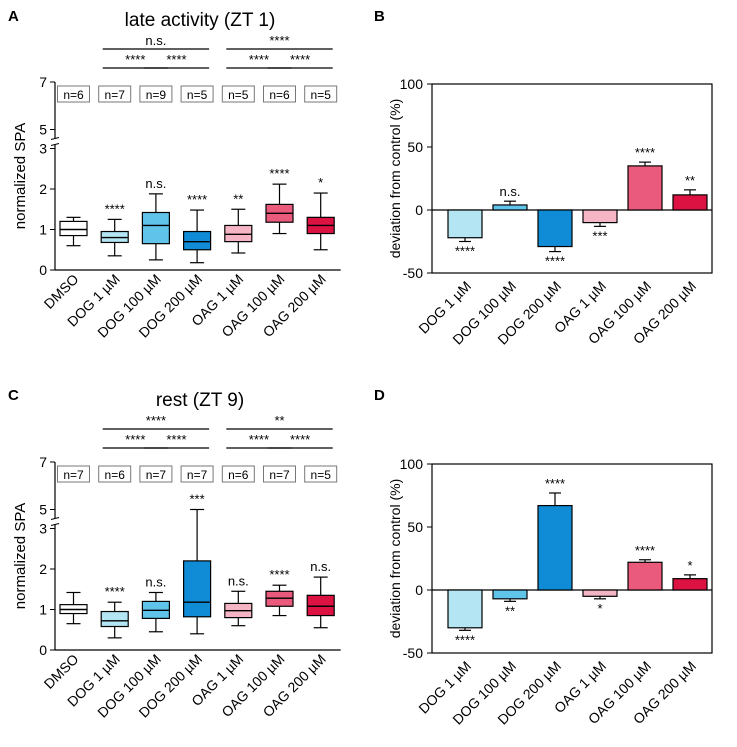 The width and height of the screenshot is (737, 747). I want to click on panel-d-letter: D, so click(379, 395).